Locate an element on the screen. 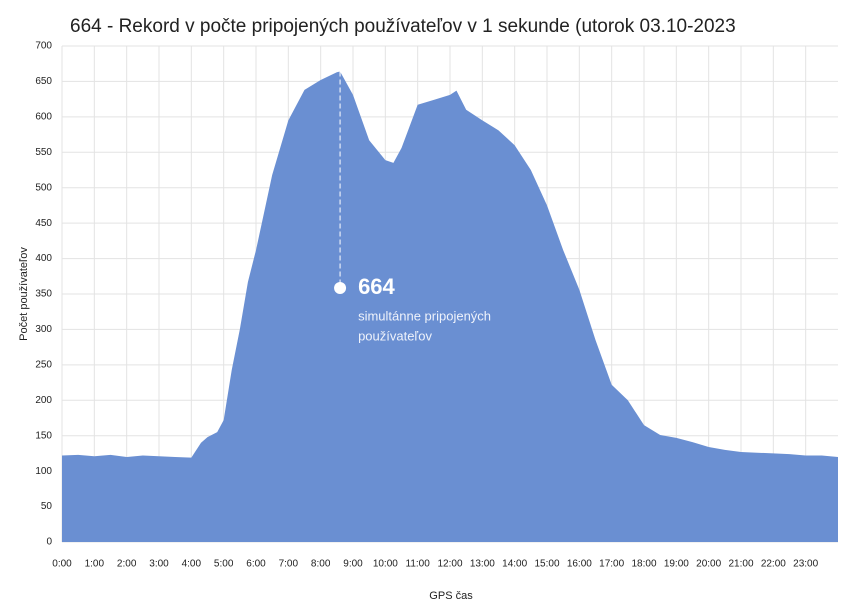  x-tick-label: 21:00 is located at coordinates (740, 564).